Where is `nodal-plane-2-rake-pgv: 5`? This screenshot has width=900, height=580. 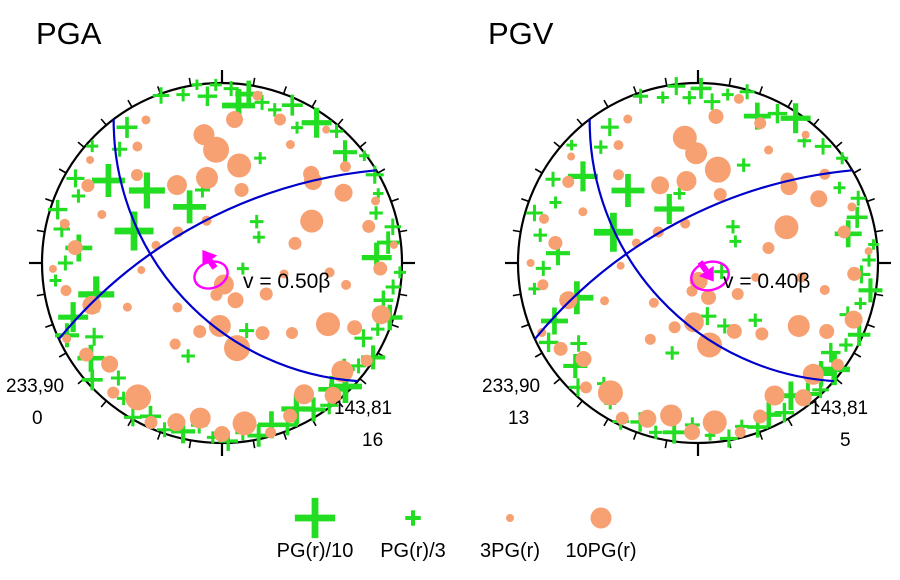 nodal-plane-2-rake-pgv: 5 is located at coordinates (845, 440).